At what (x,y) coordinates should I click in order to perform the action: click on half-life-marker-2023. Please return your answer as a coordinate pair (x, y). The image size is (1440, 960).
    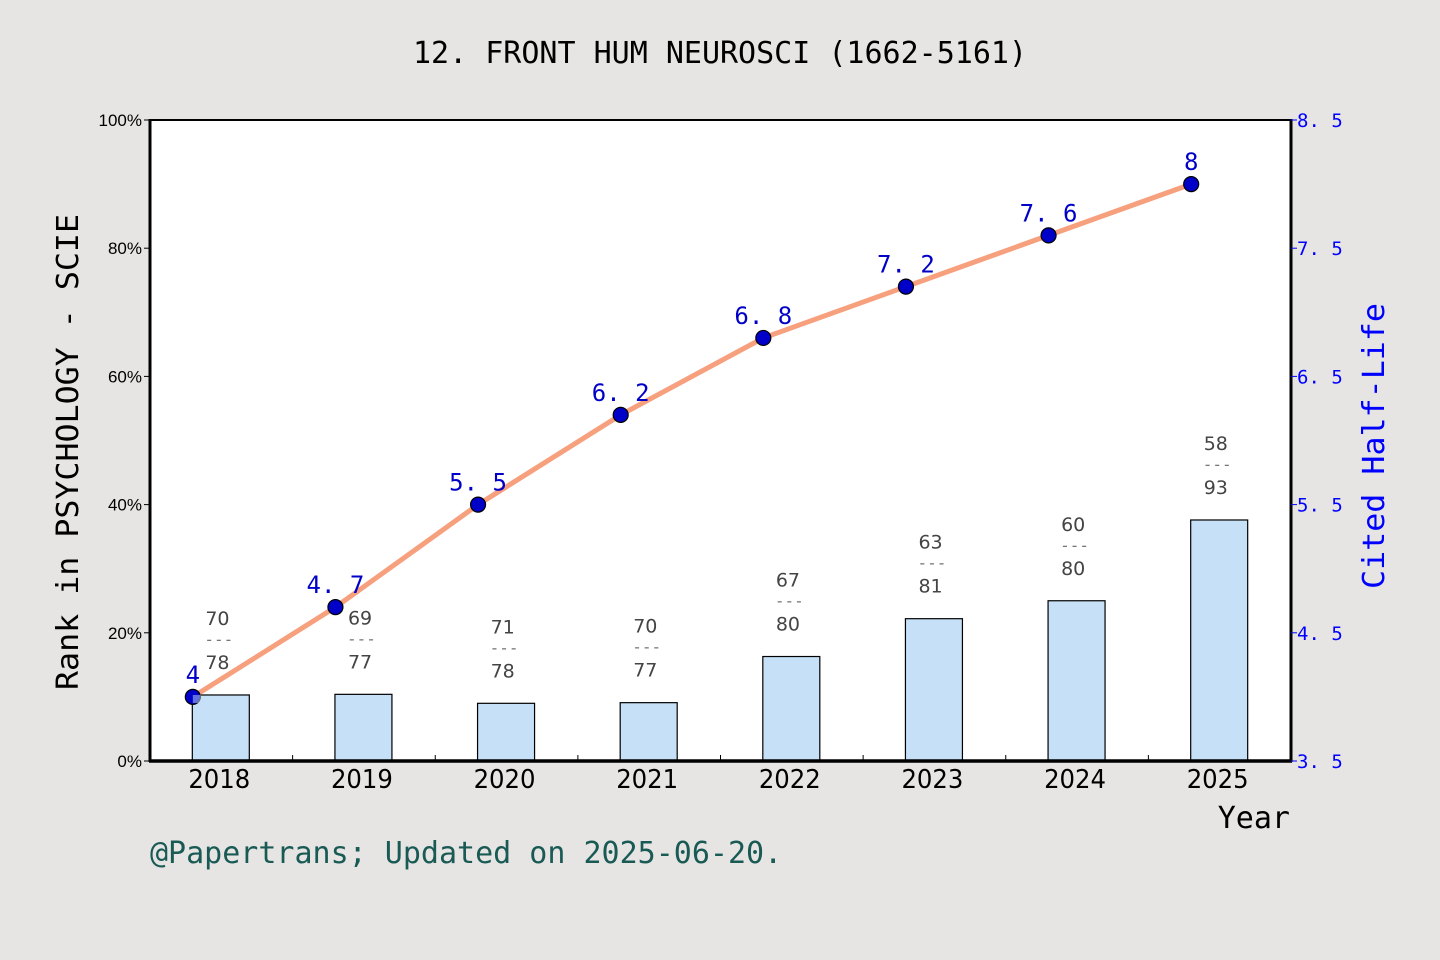
    Looking at the image, I should click on (906, 286).